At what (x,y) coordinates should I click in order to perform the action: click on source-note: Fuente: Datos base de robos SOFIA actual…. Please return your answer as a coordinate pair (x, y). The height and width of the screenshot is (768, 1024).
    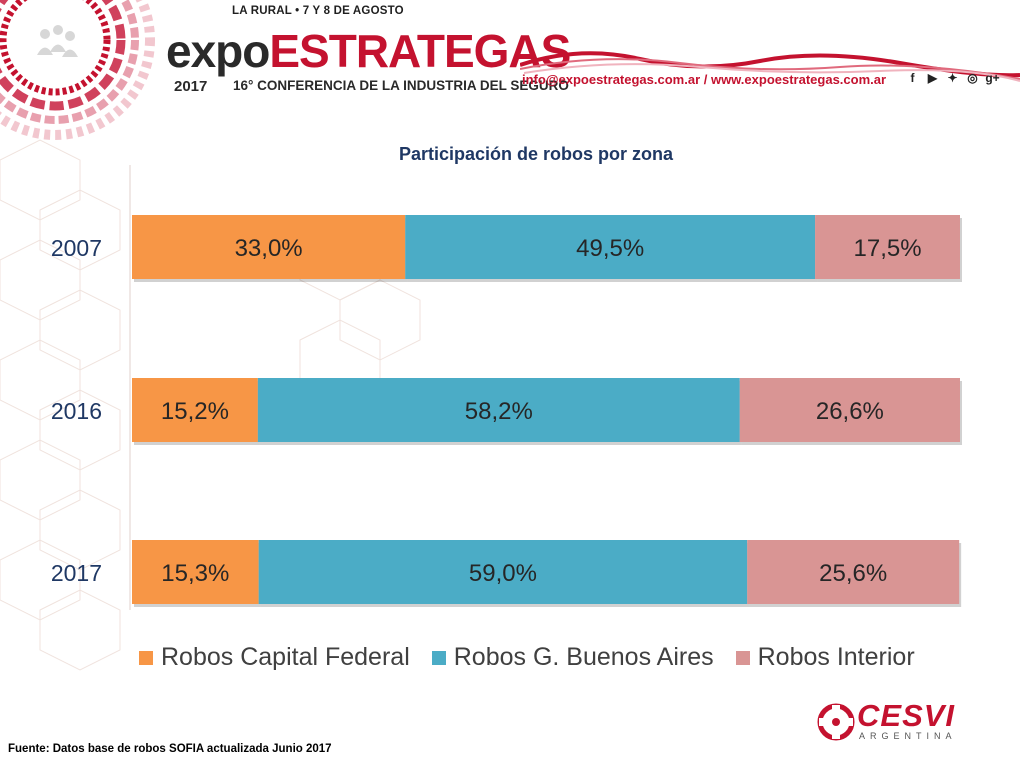
    Looking at the image, I should click on (170, 749).